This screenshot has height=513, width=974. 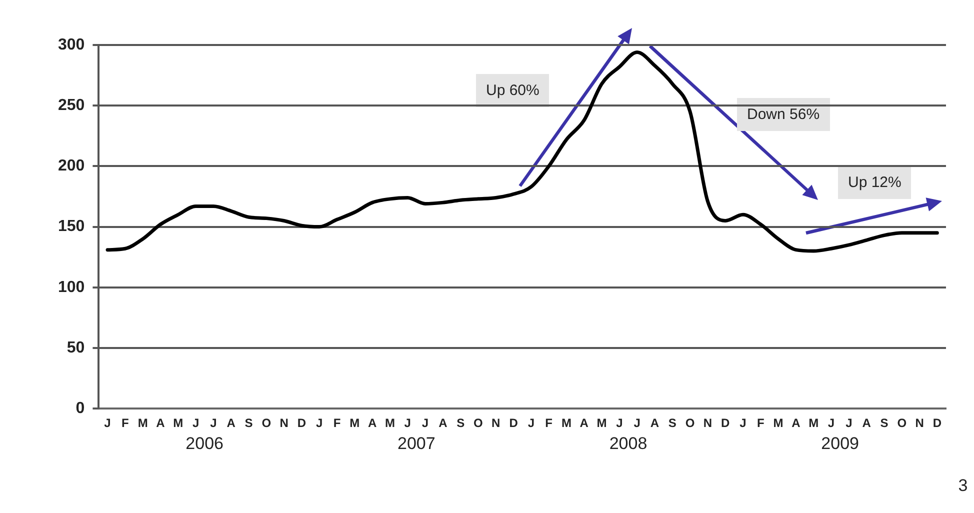 What do you see at coordinates (80, 409) in the screenshot?
I see `y-tick-label: 0` at bounding box center [80, 409].